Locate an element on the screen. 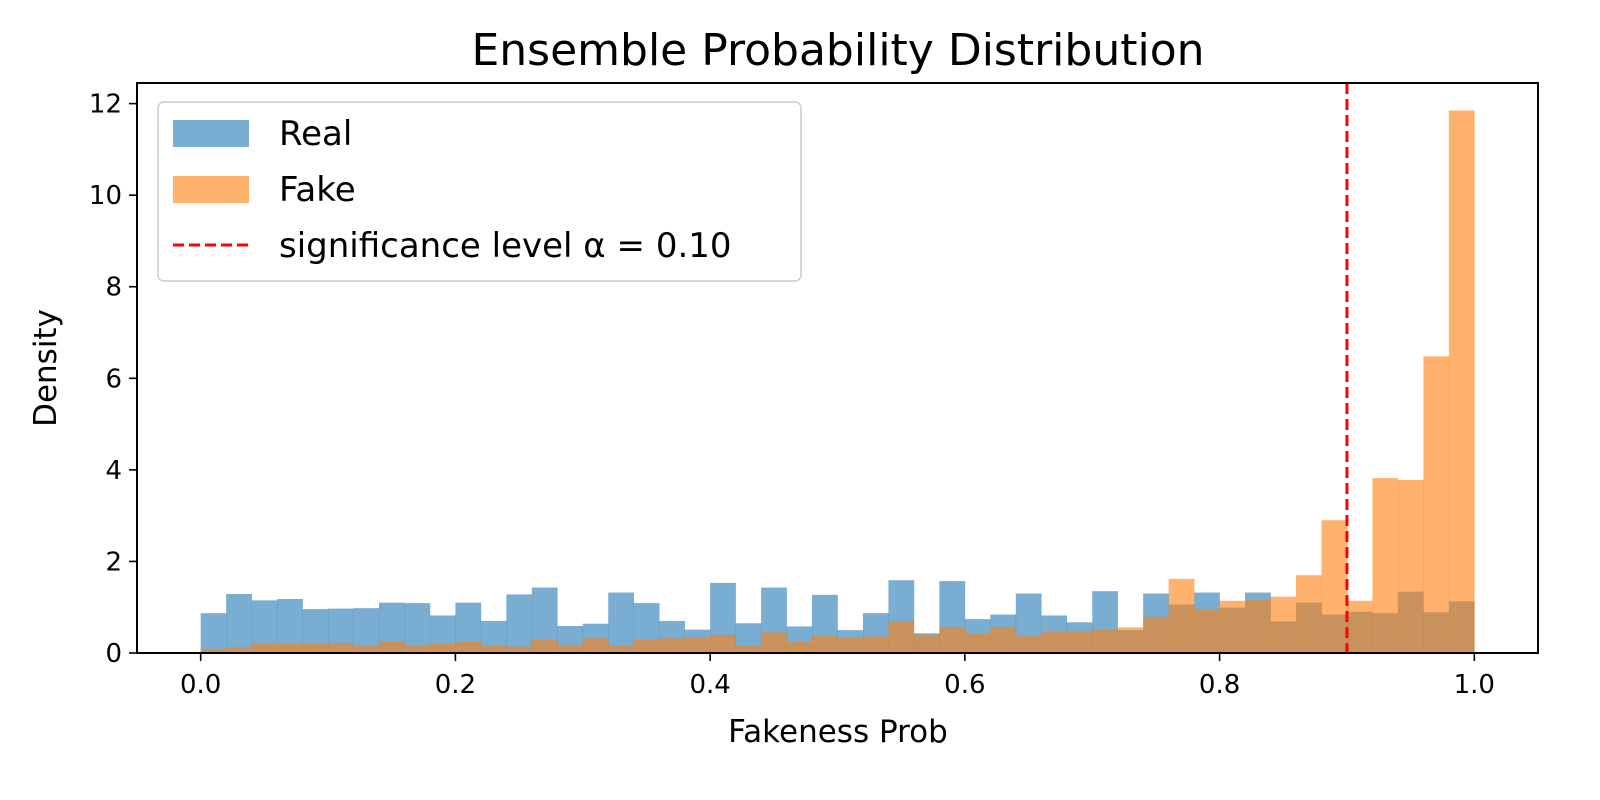 This screenshot has width=1600, height=800. x-tick-label: 1.0 is located at coordinates (1474, 685).